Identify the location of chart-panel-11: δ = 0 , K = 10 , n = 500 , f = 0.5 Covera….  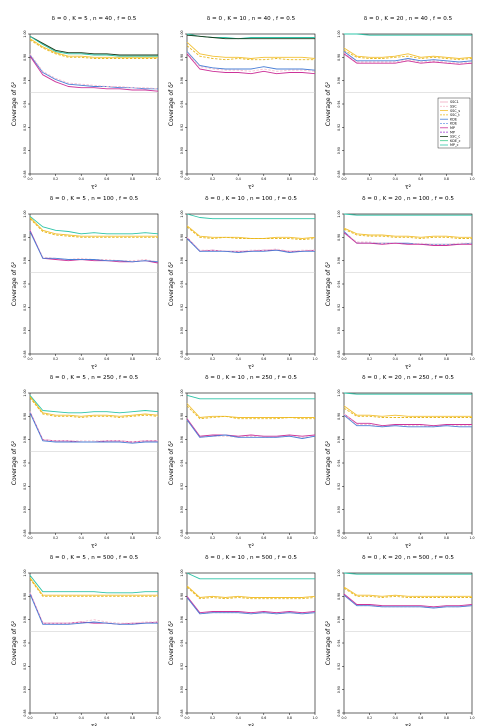
(243, 640).